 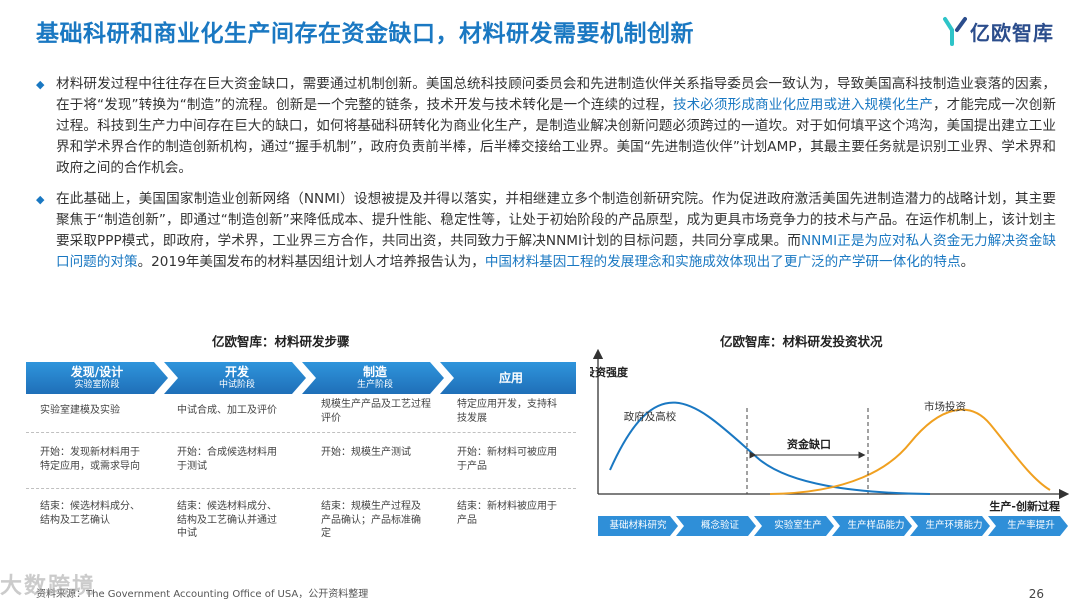 What do you see at coordinates (609, 372) in the screenshot?
I see `y-axis-label: 投资强度` at bounding box center [609, 372].